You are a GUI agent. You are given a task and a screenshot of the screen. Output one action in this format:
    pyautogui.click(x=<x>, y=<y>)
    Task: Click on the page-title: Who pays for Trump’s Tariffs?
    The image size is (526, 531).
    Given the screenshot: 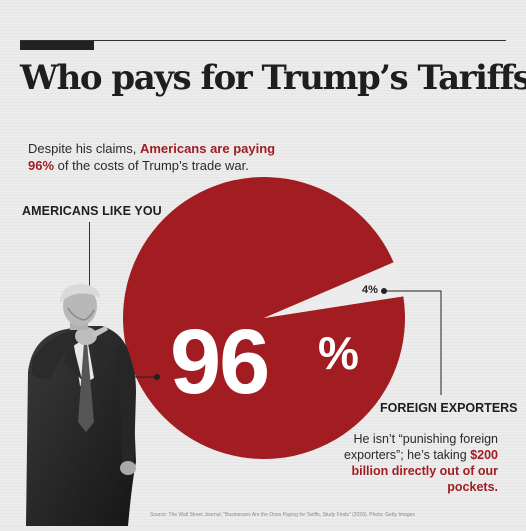 What is the action you would take?
    pyautogui.click(x=273, y=78)
    